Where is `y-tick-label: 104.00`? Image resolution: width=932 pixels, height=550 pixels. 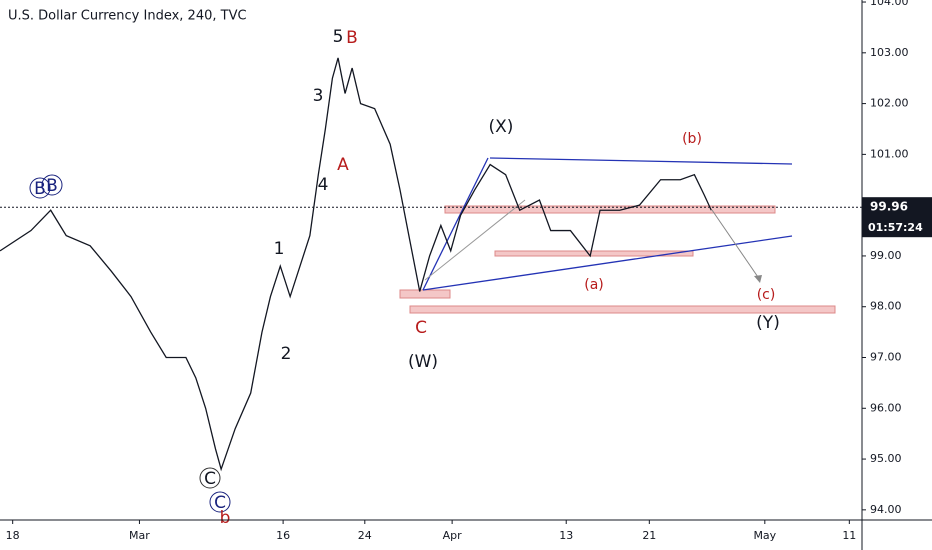
y-tick-label: 104.00 is located at coordinates (889, 4).